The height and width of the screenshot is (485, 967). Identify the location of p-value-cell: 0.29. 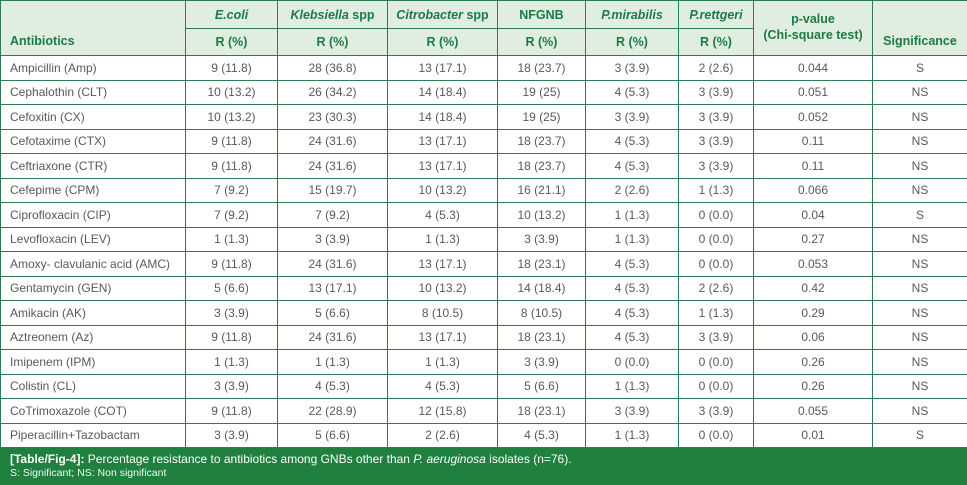
(813, 313).